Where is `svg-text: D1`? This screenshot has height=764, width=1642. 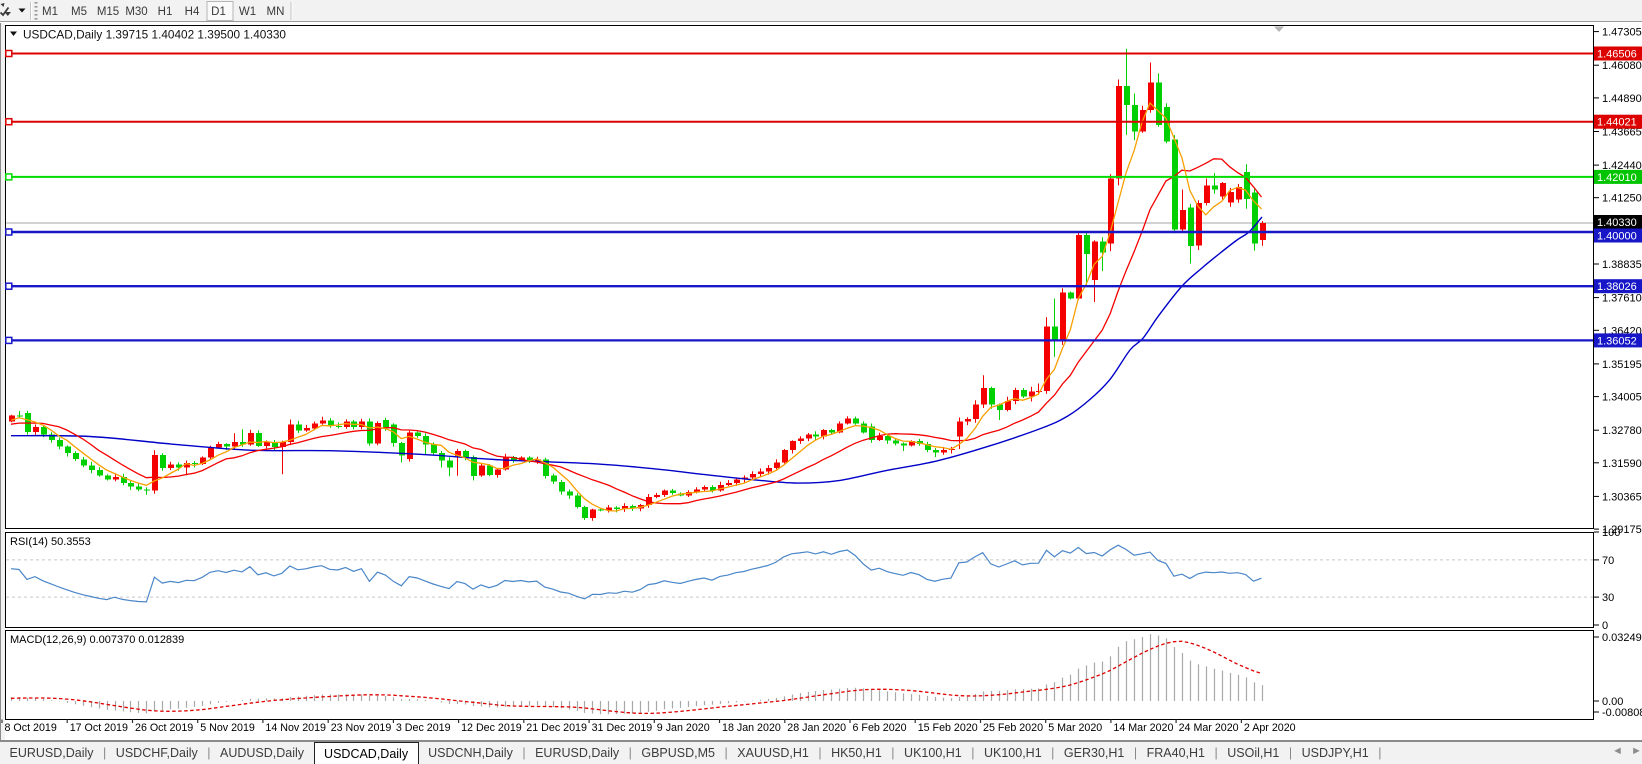 svg-text: D1 is located at coordinates (218, 12).